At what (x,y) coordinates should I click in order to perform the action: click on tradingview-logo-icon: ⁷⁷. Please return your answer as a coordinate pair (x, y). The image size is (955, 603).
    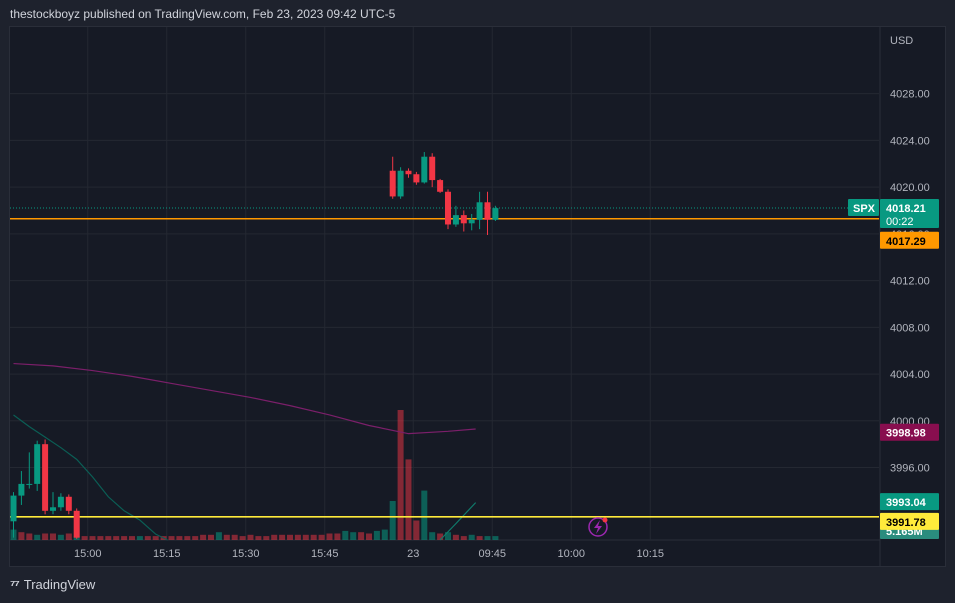
    Looking at the image, I should click on (15, 584).